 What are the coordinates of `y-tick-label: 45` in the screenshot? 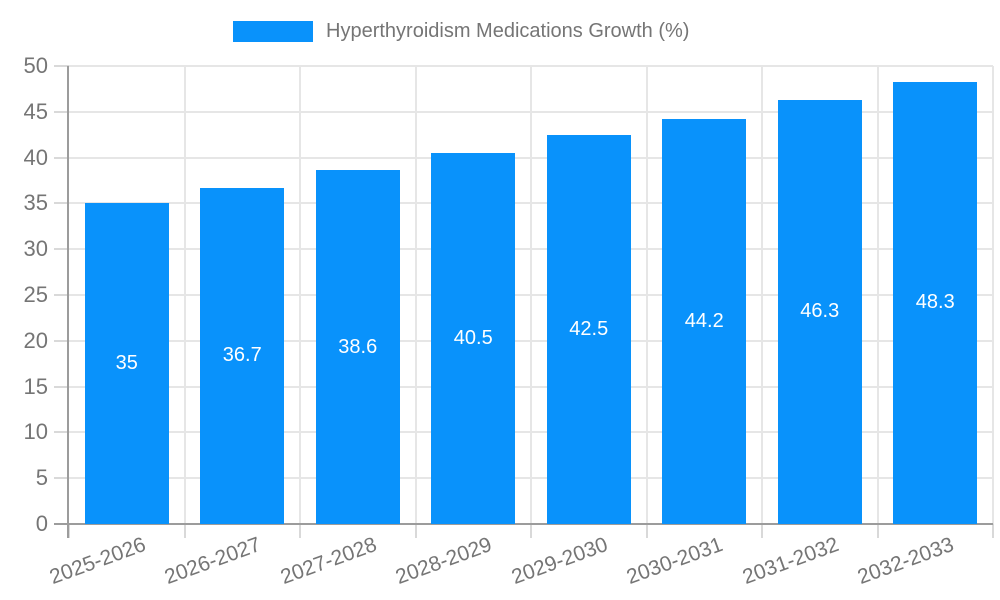 It's located at (35, 111).